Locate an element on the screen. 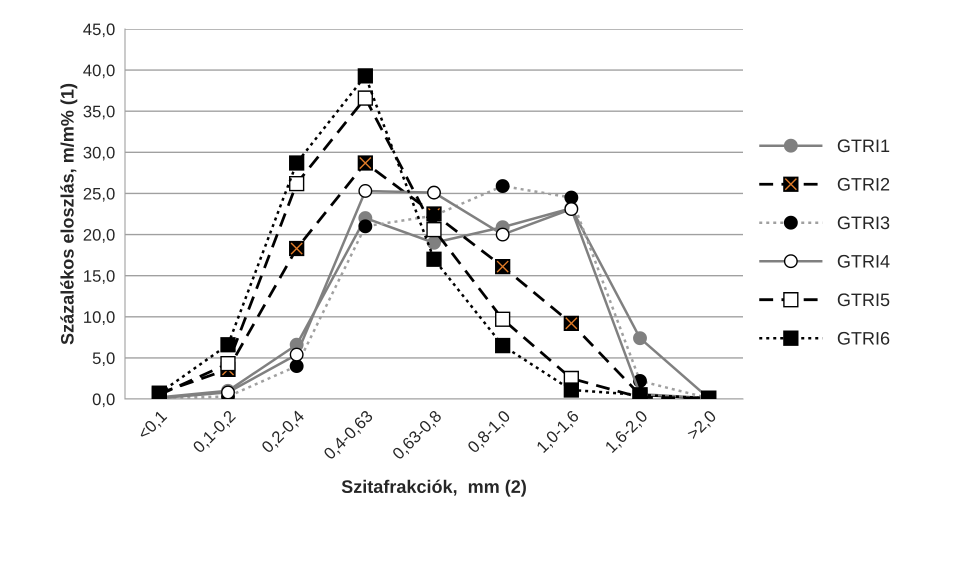  y-tick-label: 15,0 is located at coordinates (99, 277).